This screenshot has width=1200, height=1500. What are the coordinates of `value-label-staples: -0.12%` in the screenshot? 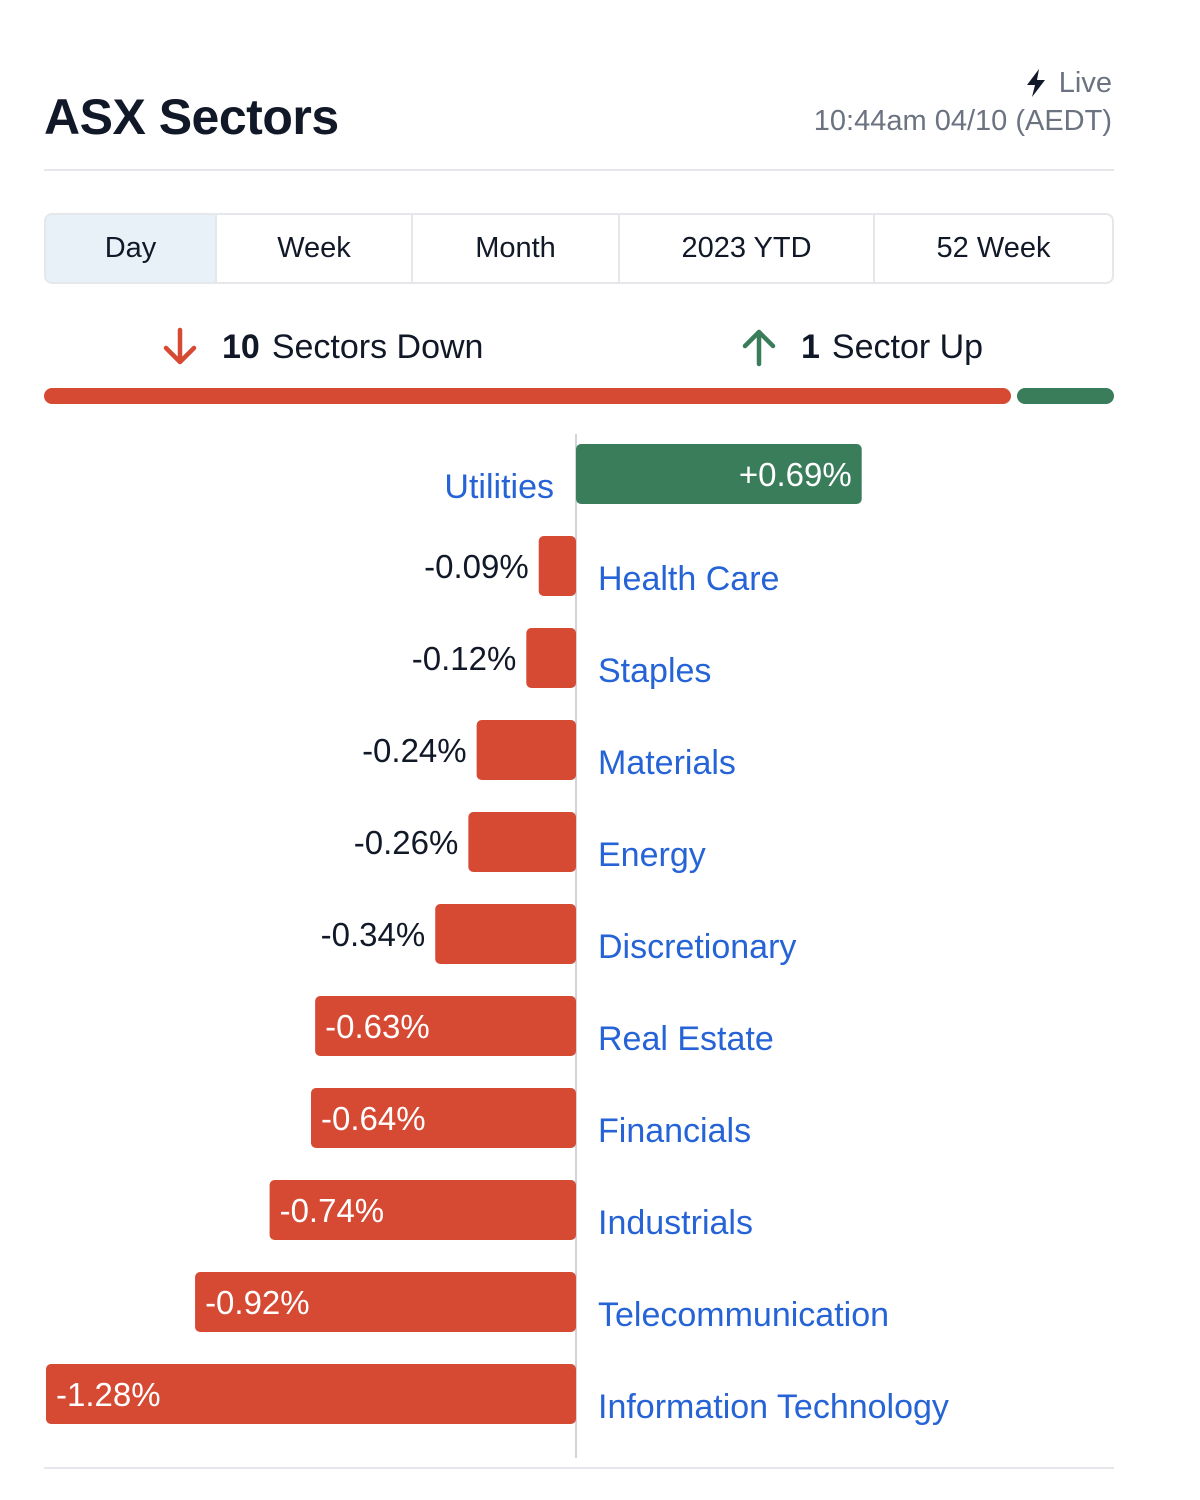 It's located at (464, 658).